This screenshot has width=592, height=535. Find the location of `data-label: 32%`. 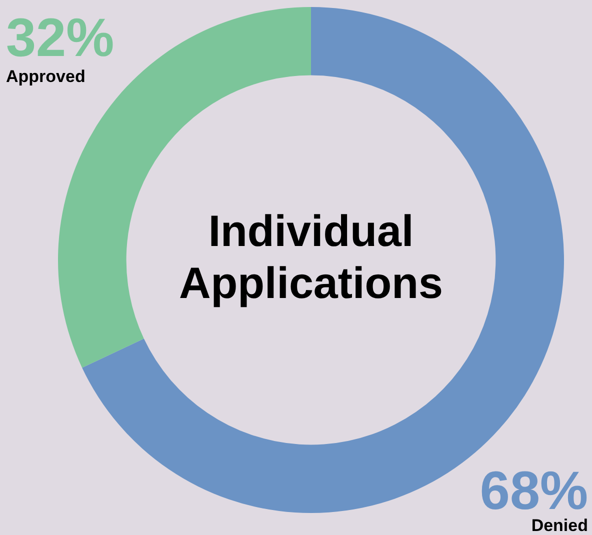

data-label: 32% is located at coordinates (60, 38).